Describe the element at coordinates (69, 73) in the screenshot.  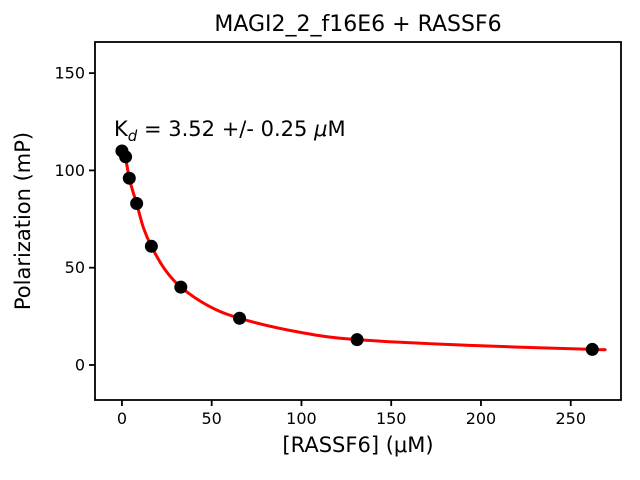
I see `y-tick-label: 150` at that location.